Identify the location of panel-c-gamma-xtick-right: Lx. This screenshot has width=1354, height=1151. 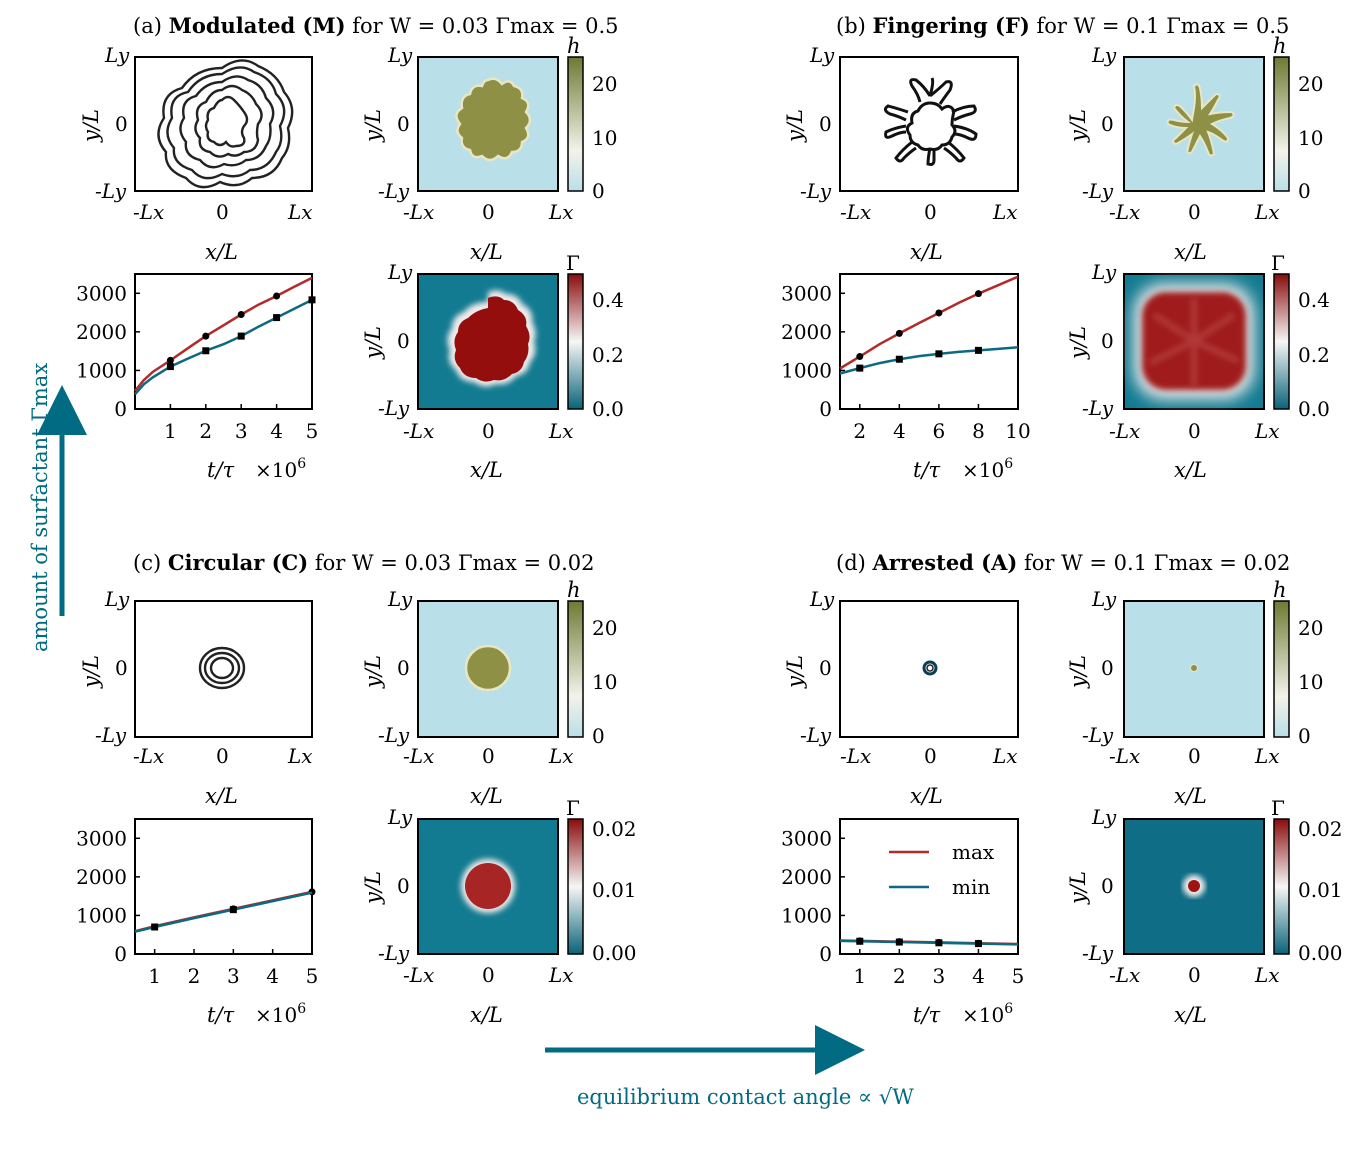
(561, 975).